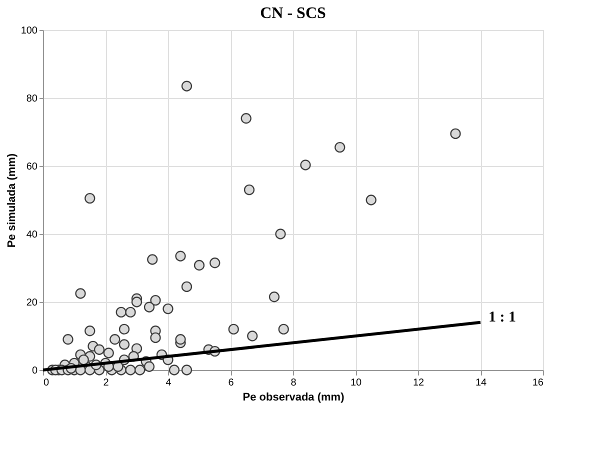  Describe the element at coordinates (356, 383) in the screenshot. I see `x-tick-label: 10` at that location.